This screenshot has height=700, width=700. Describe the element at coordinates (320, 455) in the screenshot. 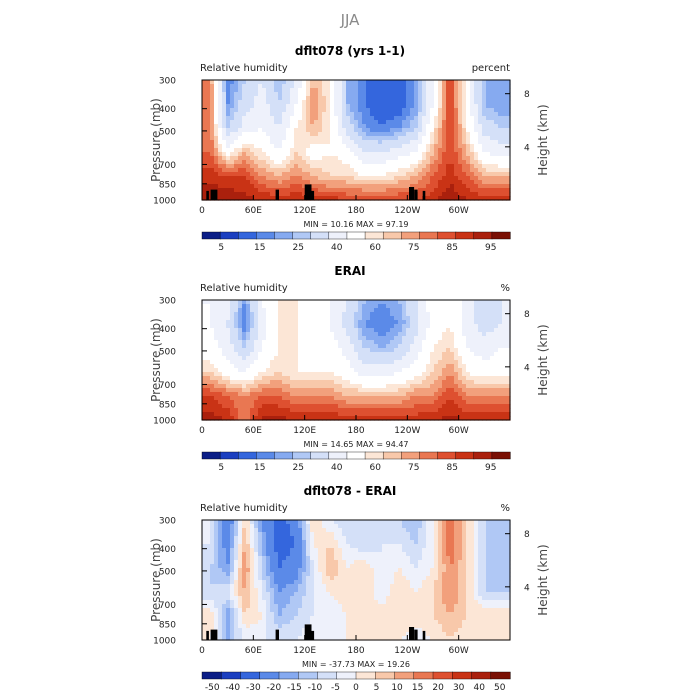

I see `colorbar-swatch` at that location.